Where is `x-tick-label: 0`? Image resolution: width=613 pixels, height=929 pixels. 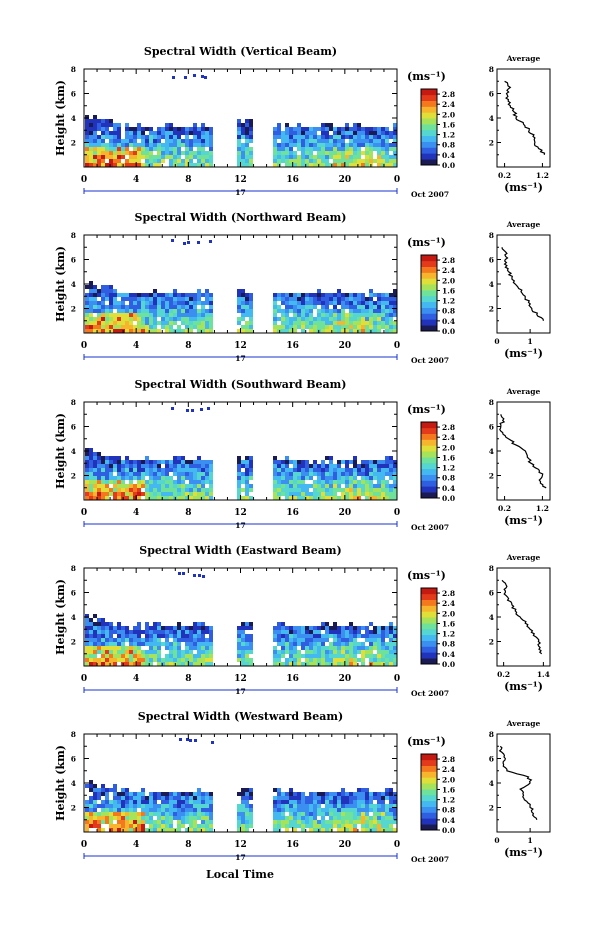 x-tick-label: 0 is located at coordinates (84, 180).